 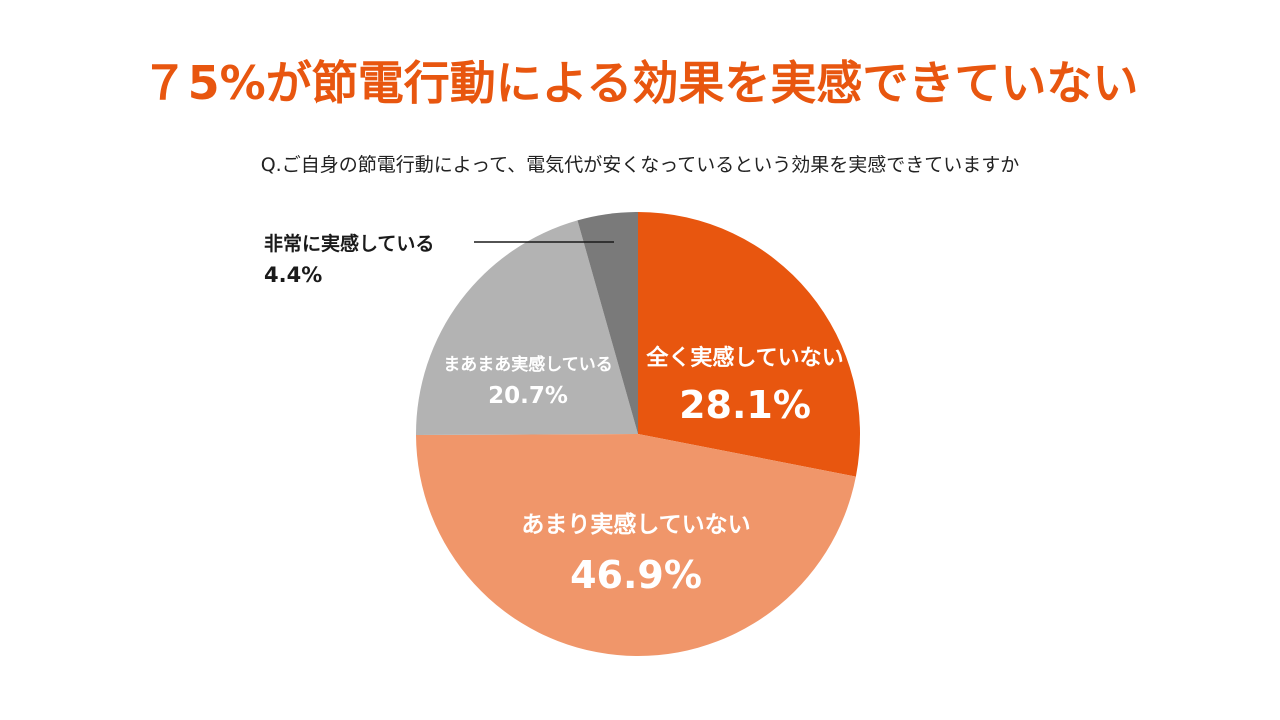 I want to click on slice-value-3: 20.7%, so click(x=528, y=396).